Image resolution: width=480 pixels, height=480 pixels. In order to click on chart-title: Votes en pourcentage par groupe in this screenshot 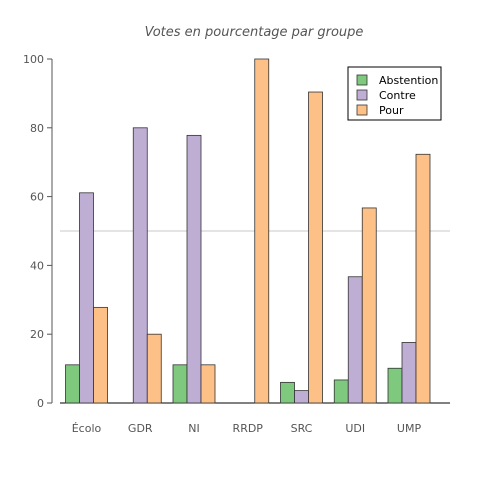, I will do `click(254, 32)`.